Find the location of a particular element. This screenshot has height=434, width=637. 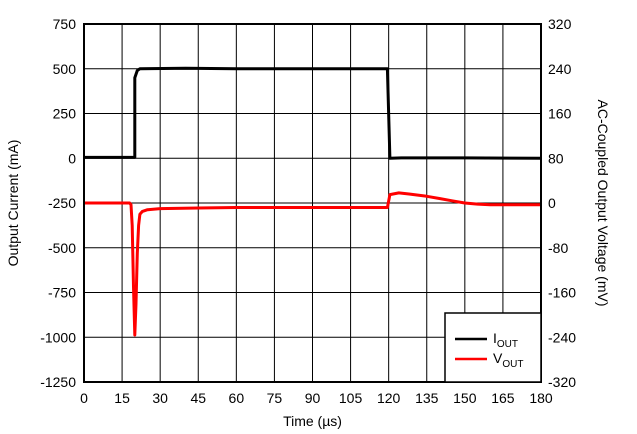

x-tick-label: 150 is located at coordinates (465, 398).